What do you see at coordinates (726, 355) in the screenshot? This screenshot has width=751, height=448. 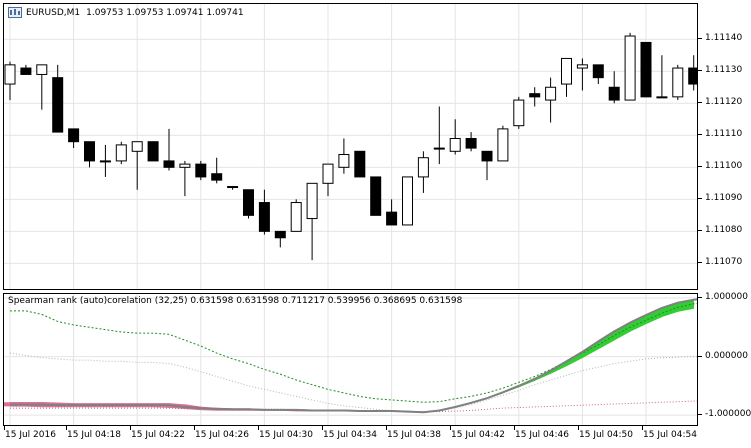 I see `indicator-label: 0.000000` at bounding box center [726, 355].